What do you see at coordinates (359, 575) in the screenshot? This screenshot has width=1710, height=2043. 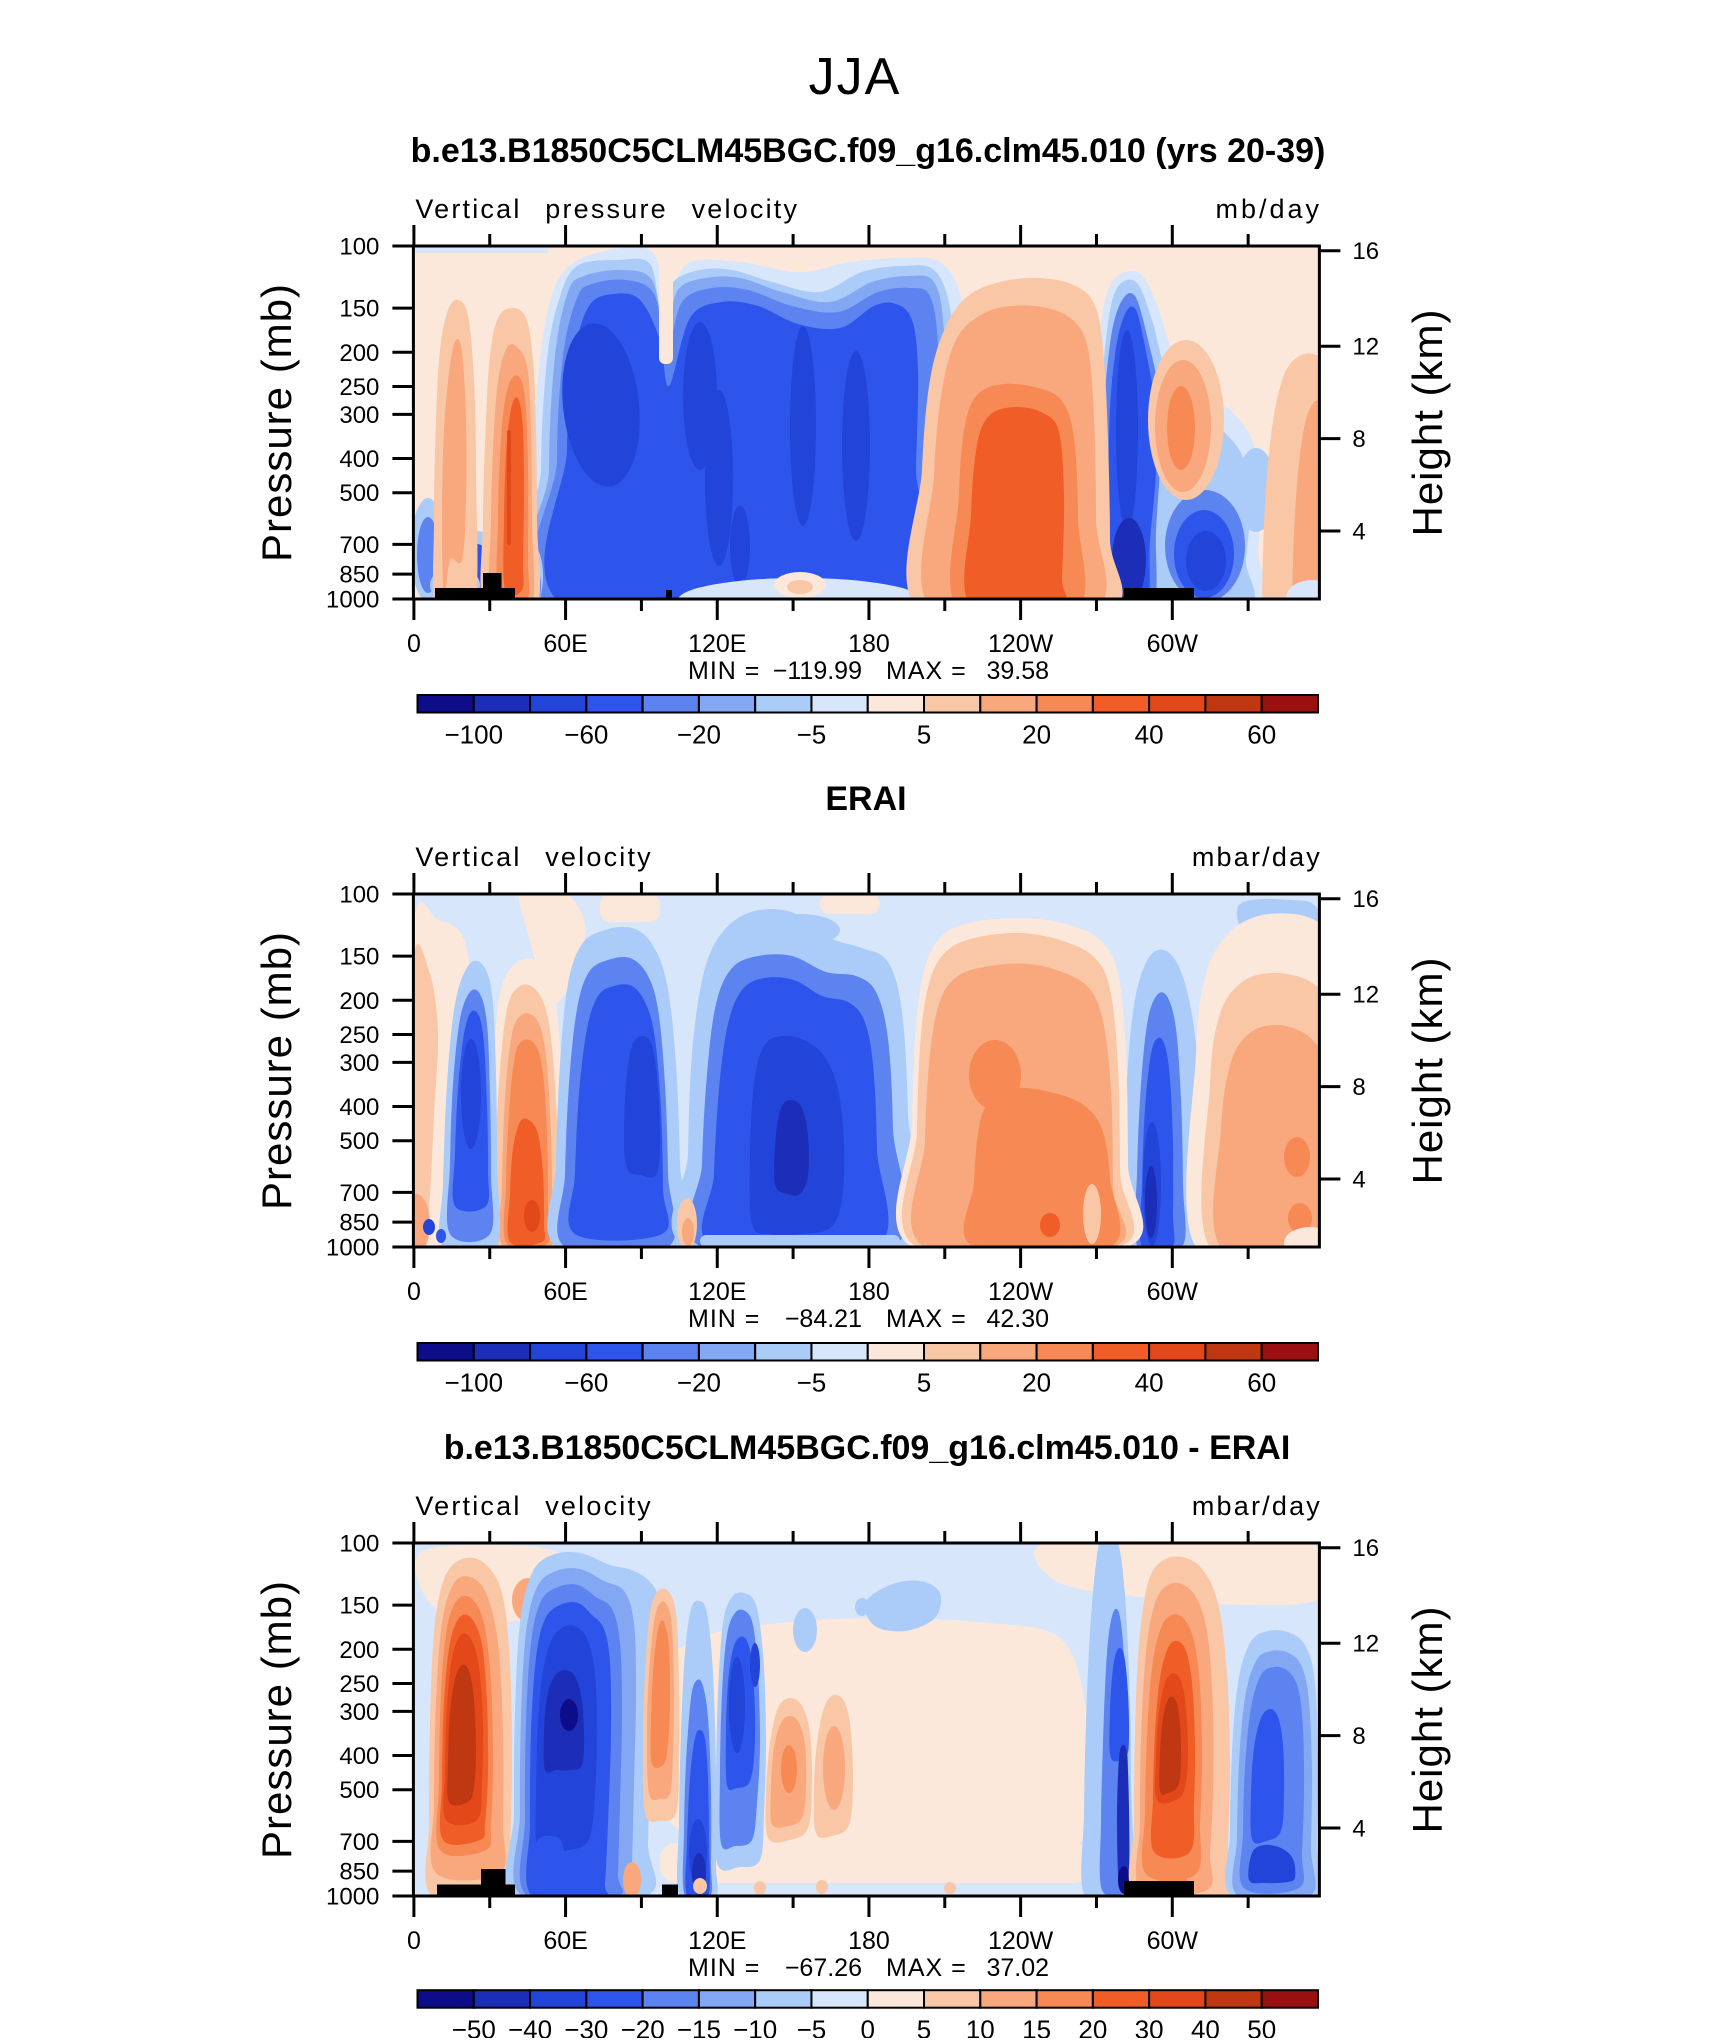 I see `svg-text: 850` at bounding box center [359, 575].